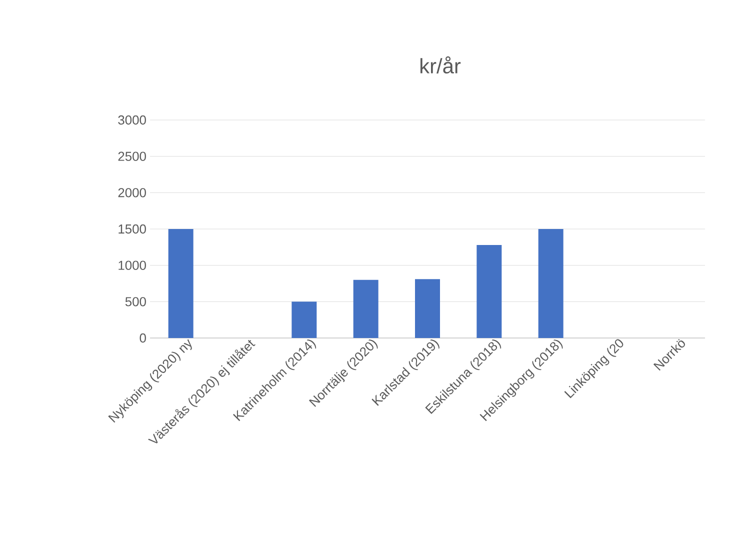  Describe the element at coordinates (132, 229) in the screenshot. I see `y-tick-label: 1500` at that location.